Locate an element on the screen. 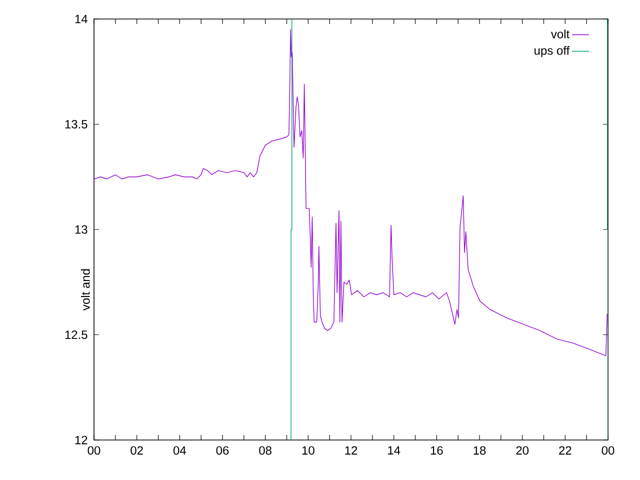 The width and height of the screenshot is (640, 480). legend-label: volt is located at coordinates (560, 34).